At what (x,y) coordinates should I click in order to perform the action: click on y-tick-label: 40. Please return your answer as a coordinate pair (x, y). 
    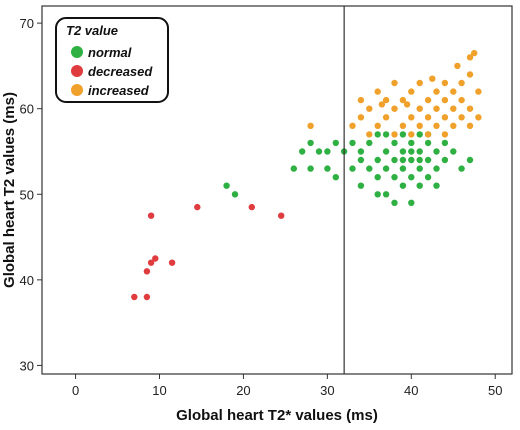
    Looking at the image, I should click on (27, 280).